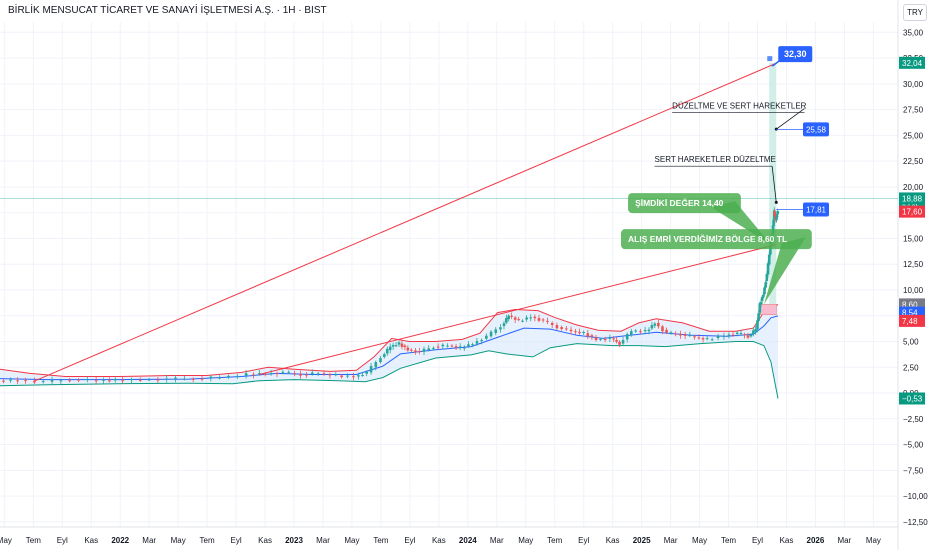 The width and height of the screenshot is (932, 550). What do you see at coordinates (739, 106) in the screenshot?
I see `annotation-text: DÜZELTME VE SERT HAREKETLER` at bounding box center [739, 106].